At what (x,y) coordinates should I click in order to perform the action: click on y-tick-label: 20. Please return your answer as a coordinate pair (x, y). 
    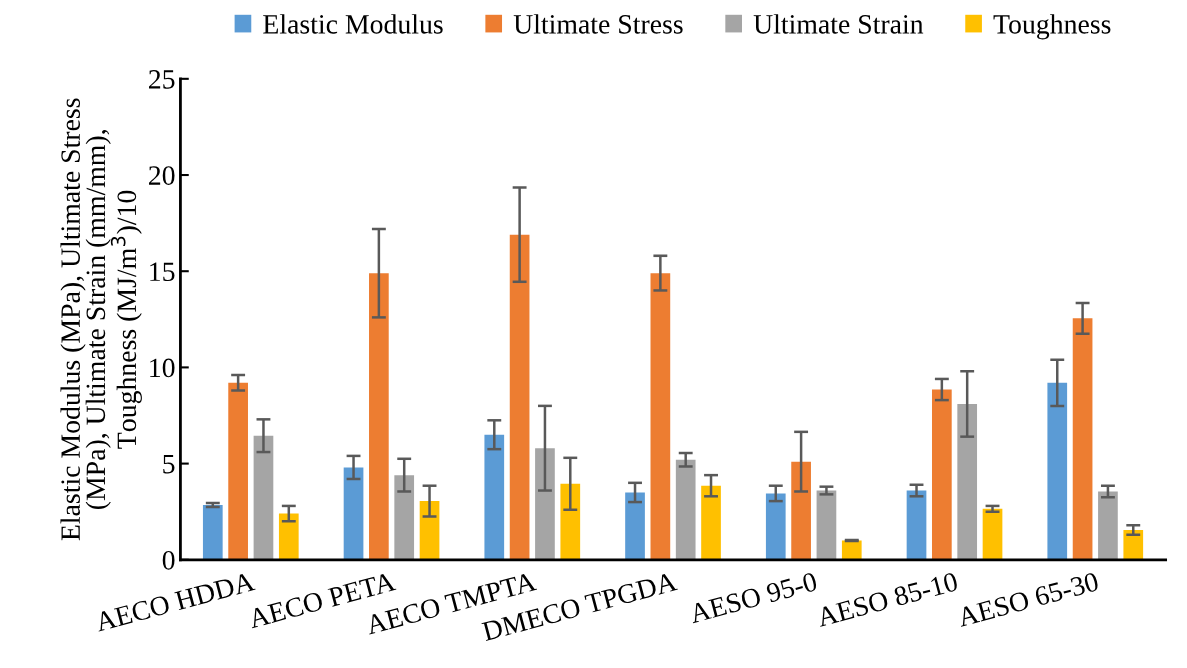
    Looking at the image, I should click on (162, 175).